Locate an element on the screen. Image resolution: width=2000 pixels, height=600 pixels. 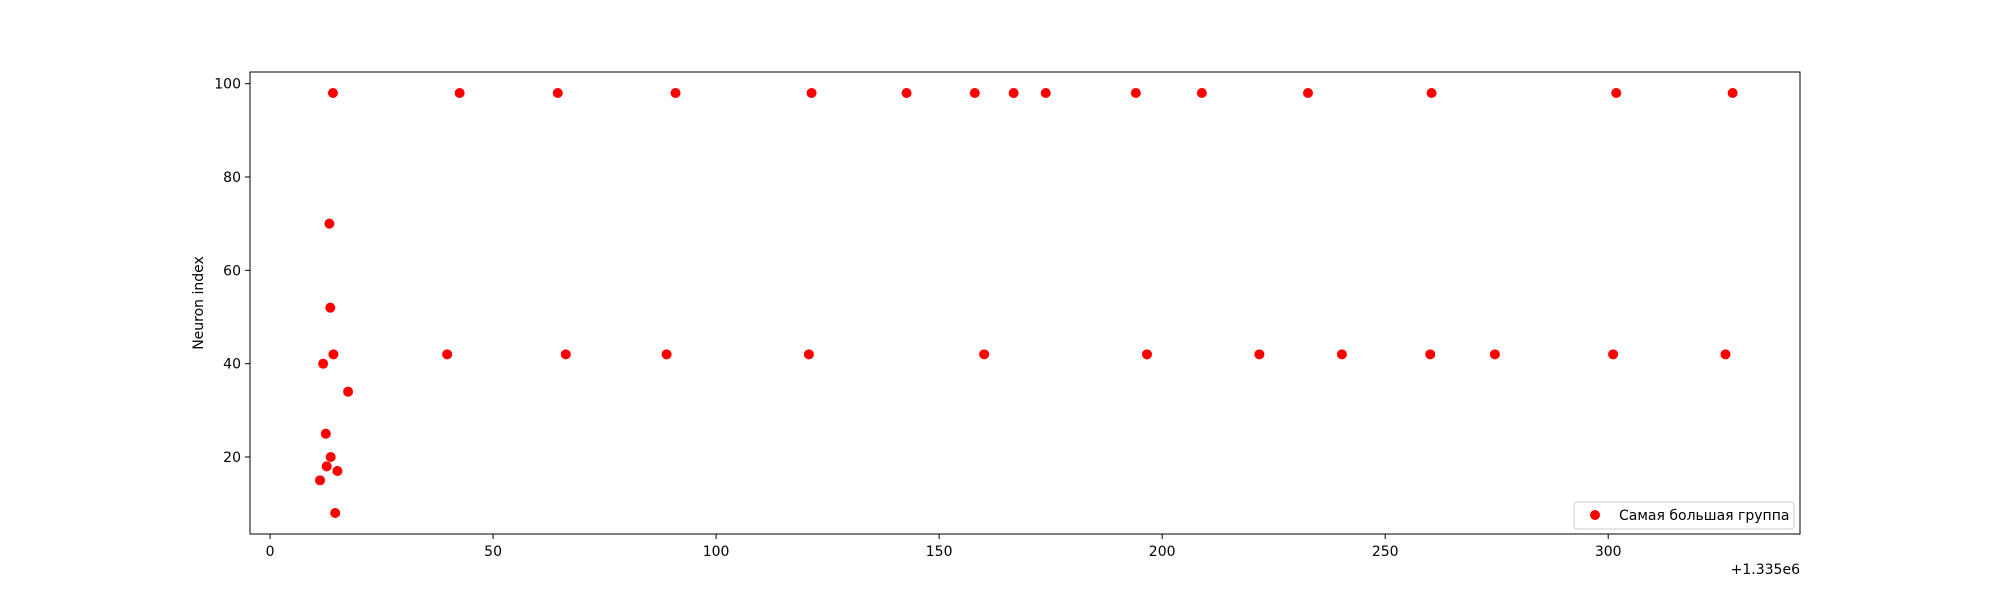
x-axis-ticks: 0 50 100 150 200 250 300 is located at coordinates (944, 547).